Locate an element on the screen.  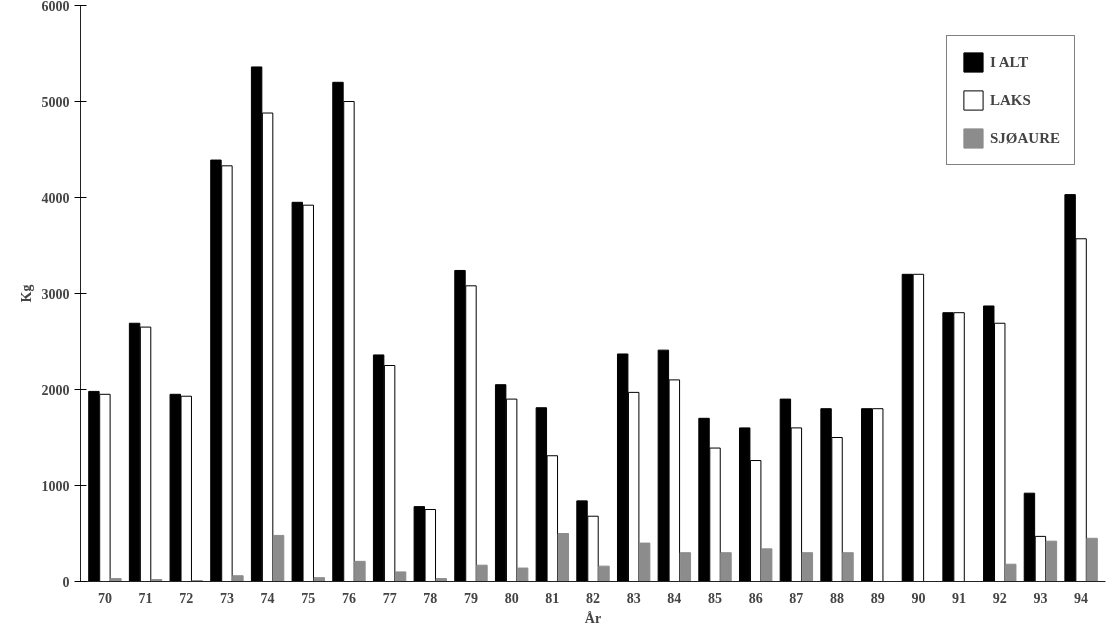
y-tick-label: 6000 is located at coordinates (55, 7).